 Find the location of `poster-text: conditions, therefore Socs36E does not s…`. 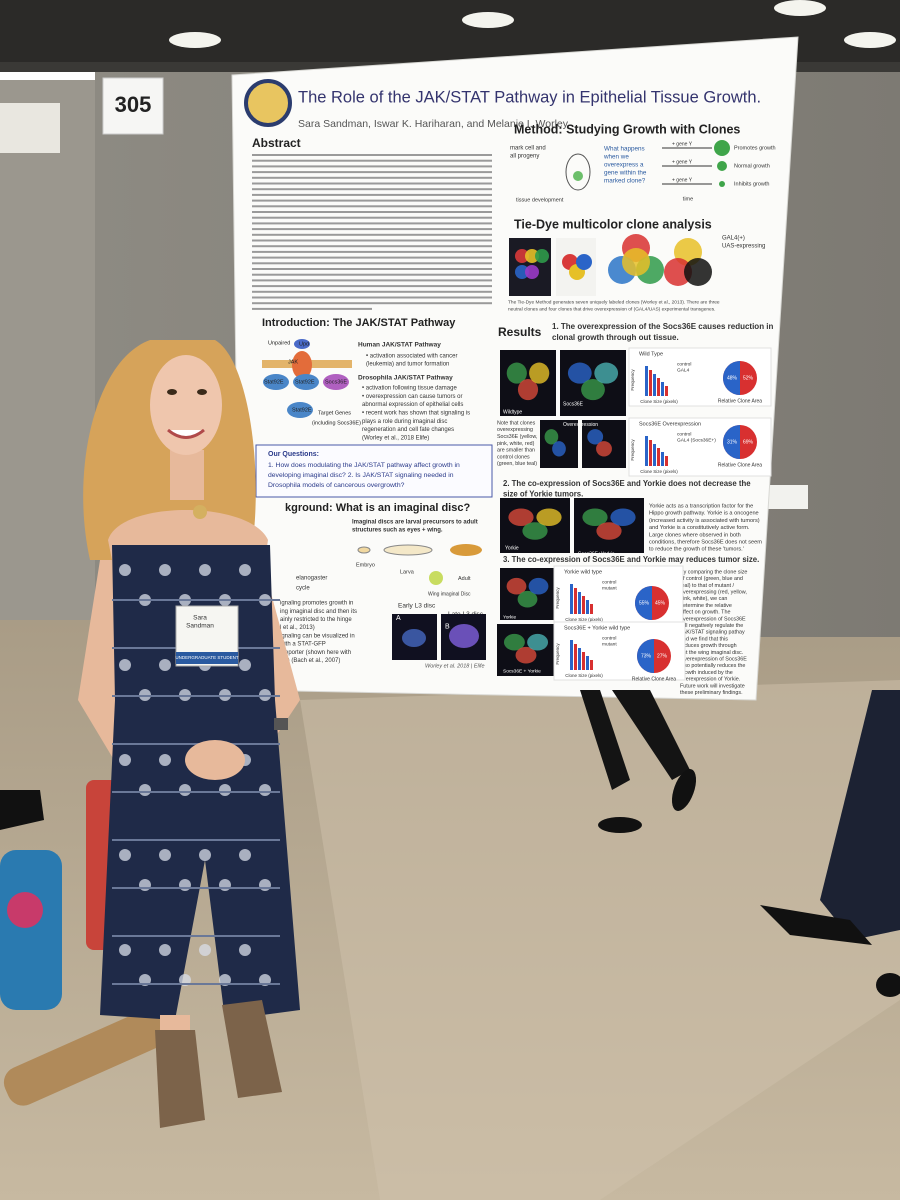

poster-text: conditions, therefore Socs36E does not s… is located at coordinates (705, 542).